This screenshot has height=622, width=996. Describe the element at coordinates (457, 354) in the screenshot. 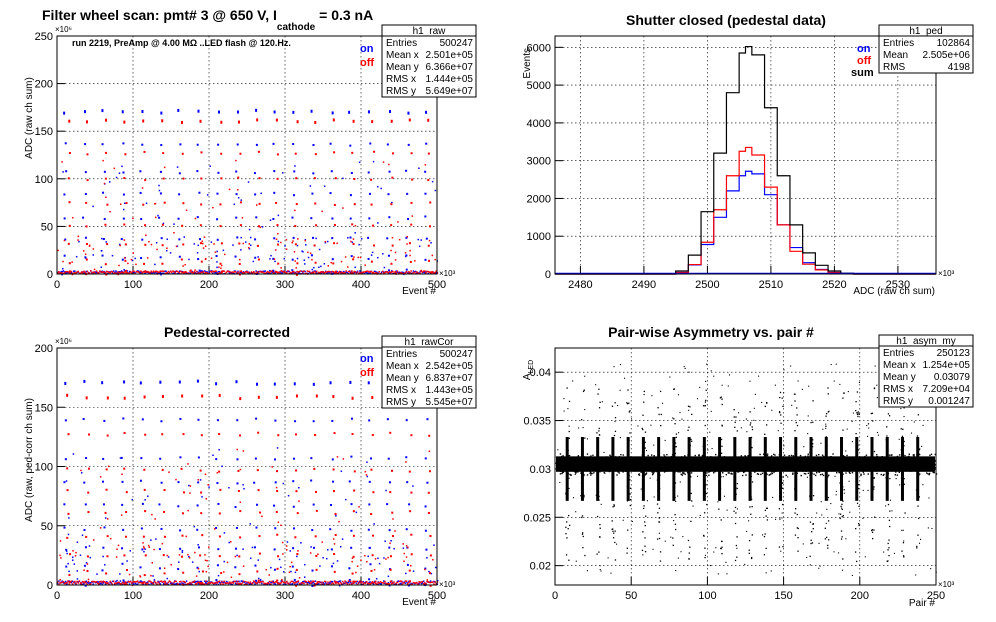

I see `rawcor-stats-value-0: 500247` at that location.